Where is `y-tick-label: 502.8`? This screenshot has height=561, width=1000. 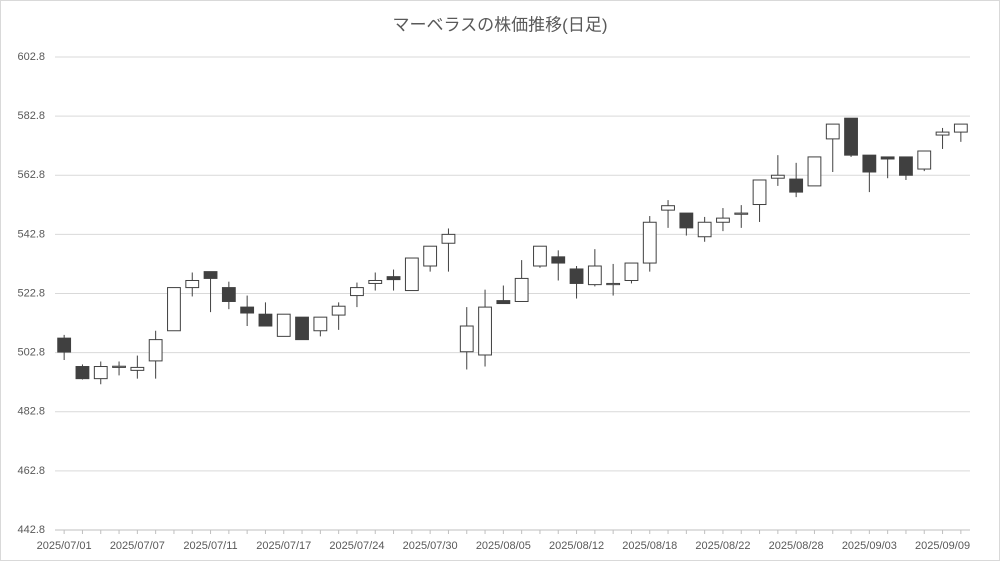
y-tick-label: 502.8 is located at coordinates (31, 353).